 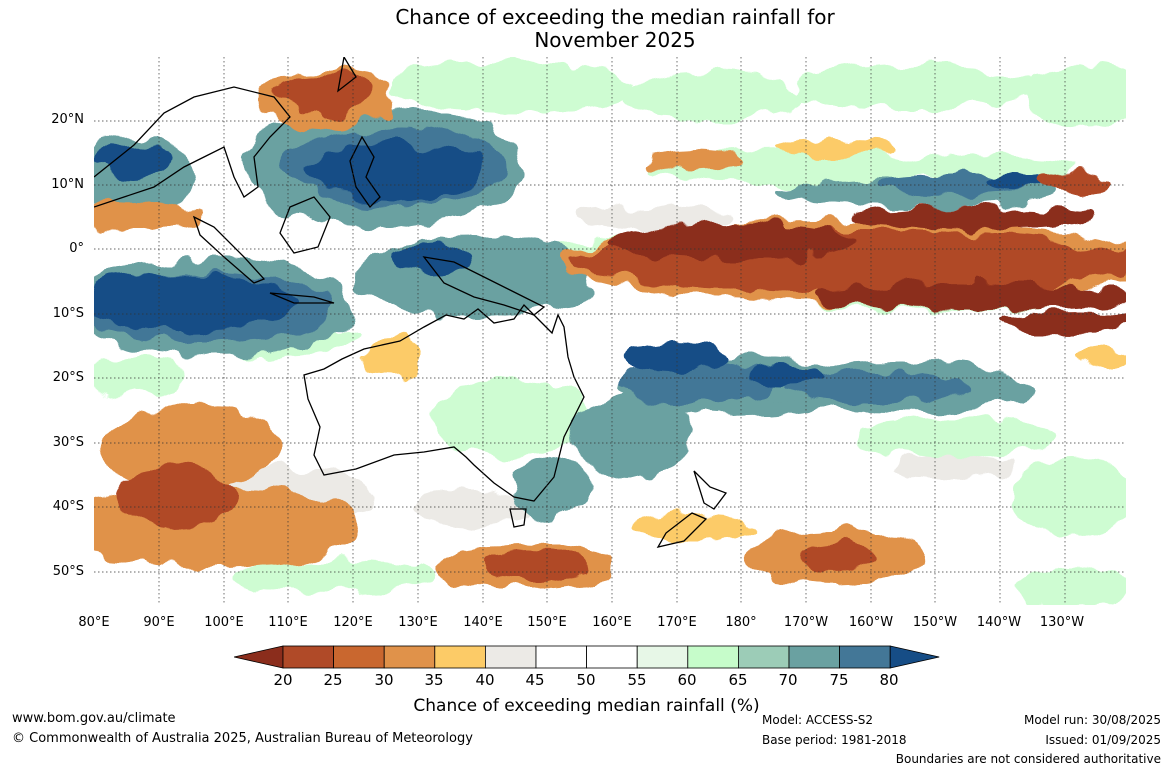 What do you see at coordinates (347, 75) in the screenshot?
I see `japan-outline` at bounding box center [347, 75].